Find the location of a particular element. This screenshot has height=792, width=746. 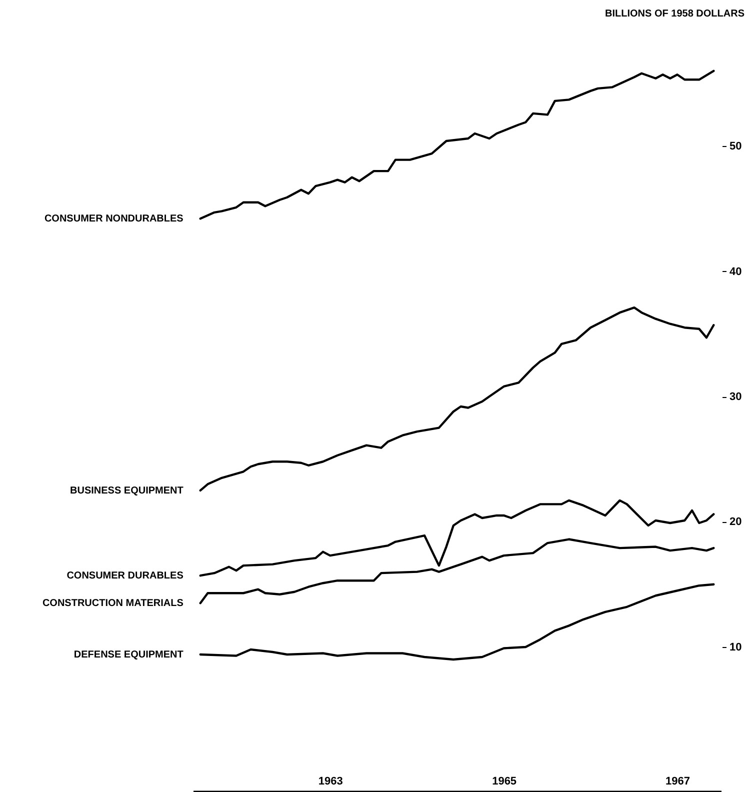

x-tick-label: 1965 is located at coordinates (504, 782).